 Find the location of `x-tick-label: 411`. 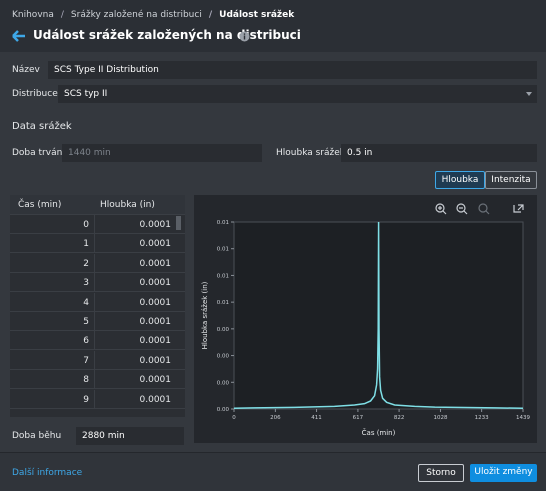

x-tick-label: 411 is located at coordinates (316, 418).